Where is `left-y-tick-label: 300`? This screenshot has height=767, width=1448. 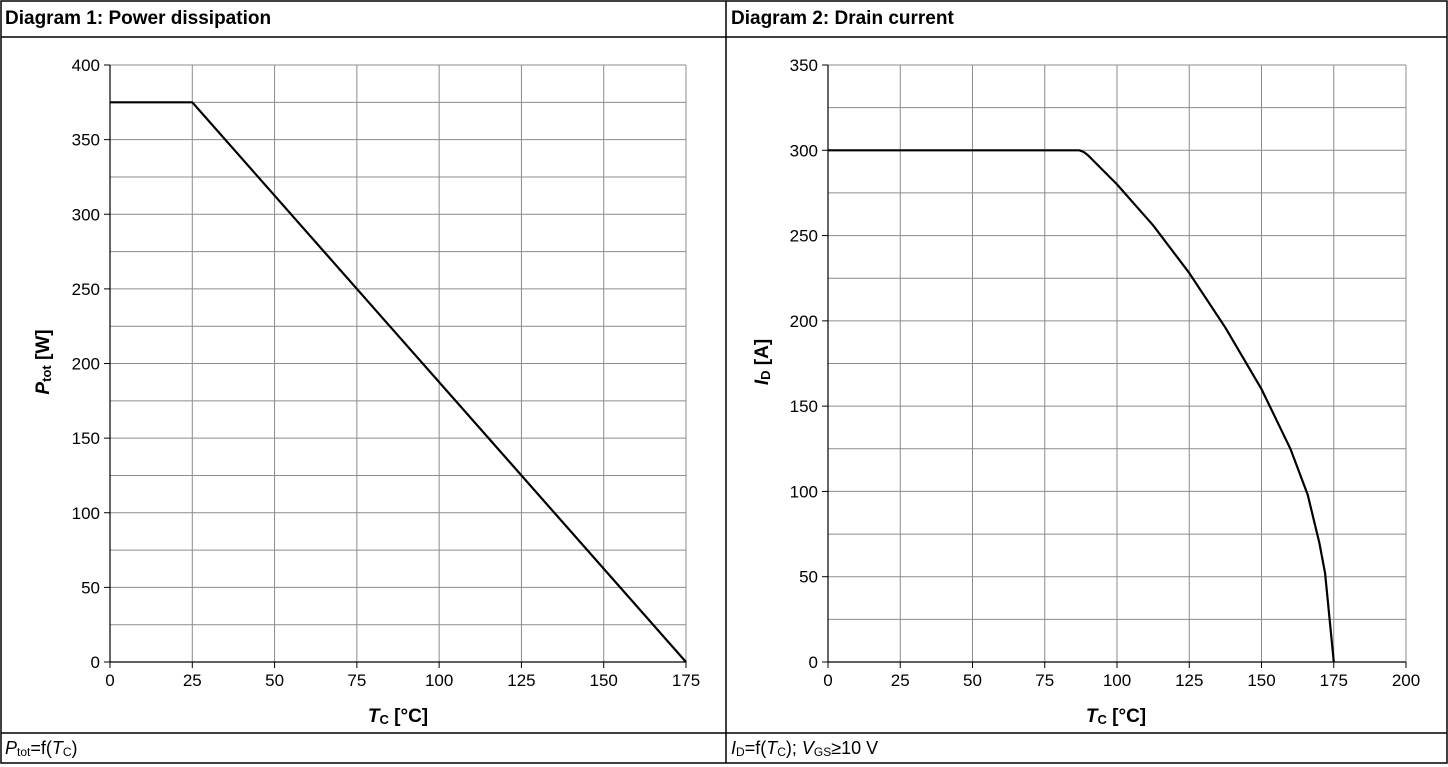 left-y-tick-label: 300 is located at coordinates (86, 214).